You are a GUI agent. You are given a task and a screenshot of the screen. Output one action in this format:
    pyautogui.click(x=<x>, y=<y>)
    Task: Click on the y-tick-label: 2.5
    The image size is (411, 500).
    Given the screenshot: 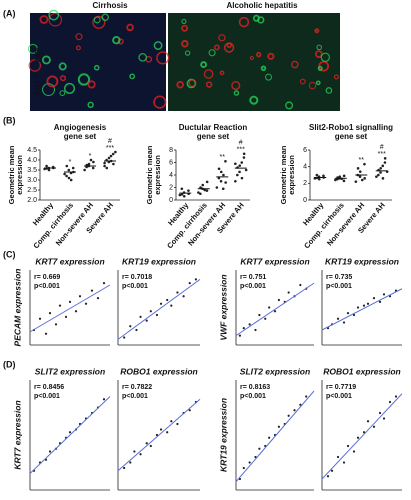 What is the action you would take?
    pyautogui.click(x=32, y=190)
    